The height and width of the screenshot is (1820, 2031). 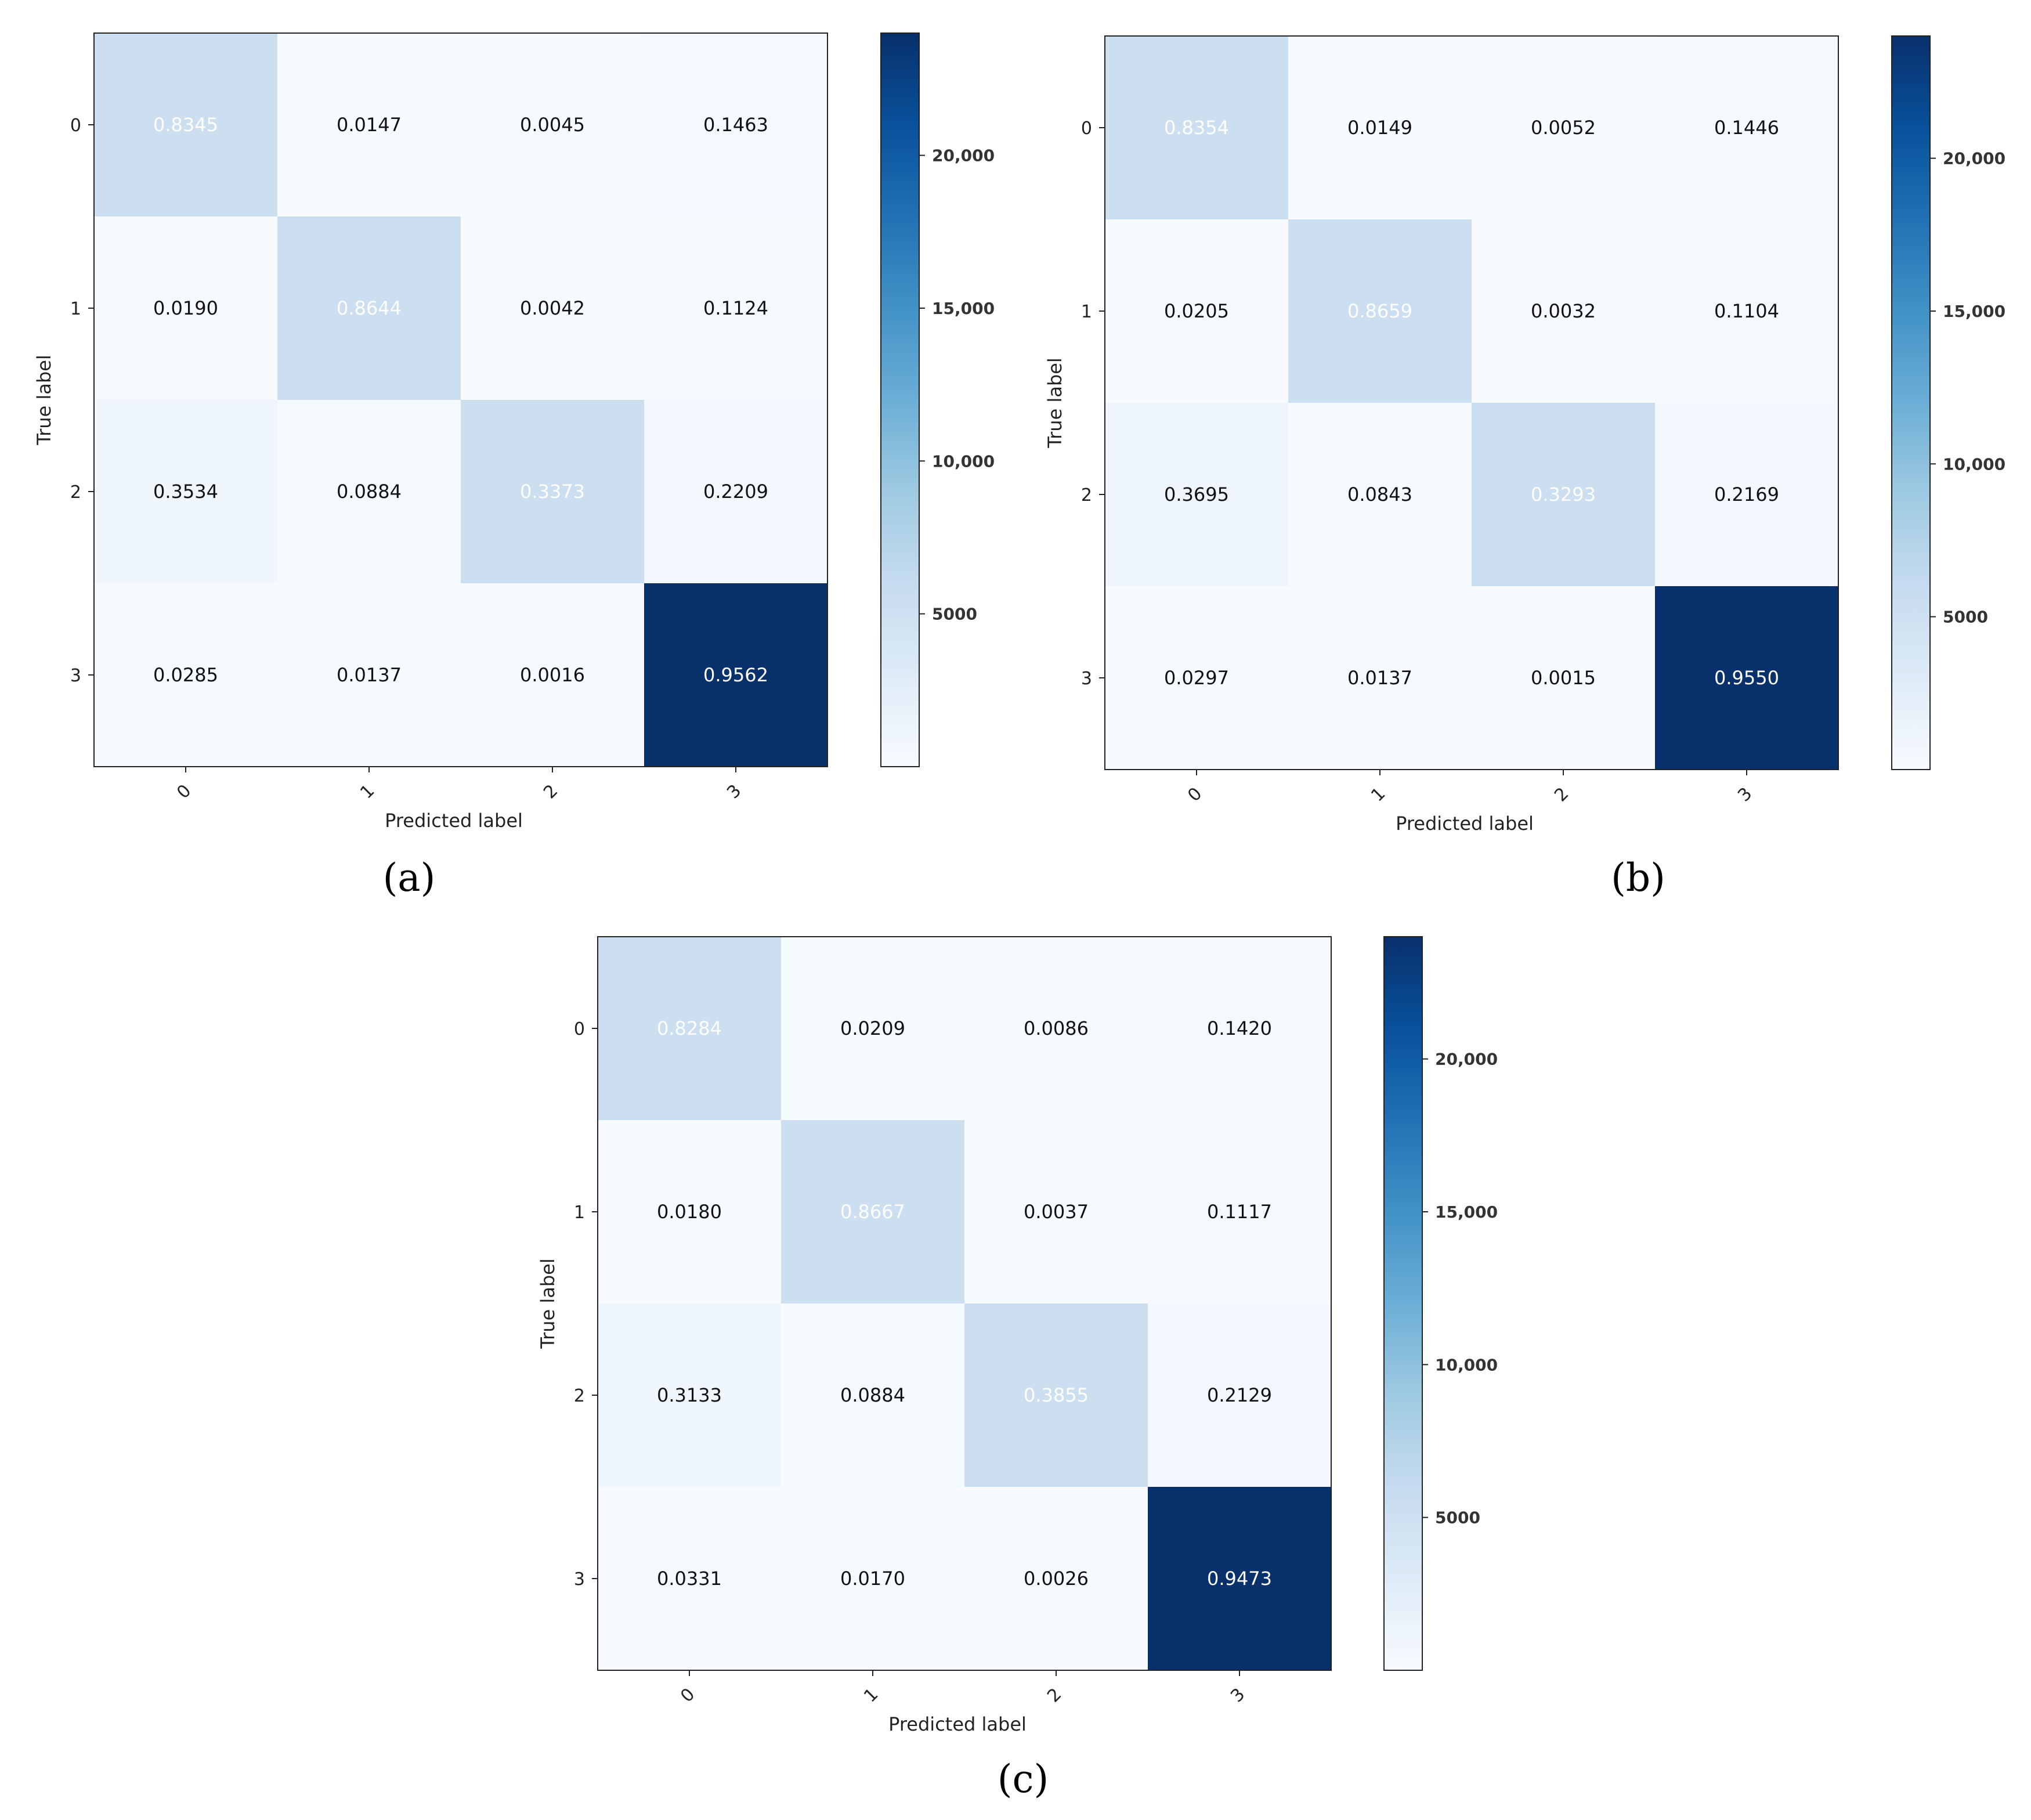 I want to click on cell-label-3-2: 0.0016, so click(x=552, y=675).